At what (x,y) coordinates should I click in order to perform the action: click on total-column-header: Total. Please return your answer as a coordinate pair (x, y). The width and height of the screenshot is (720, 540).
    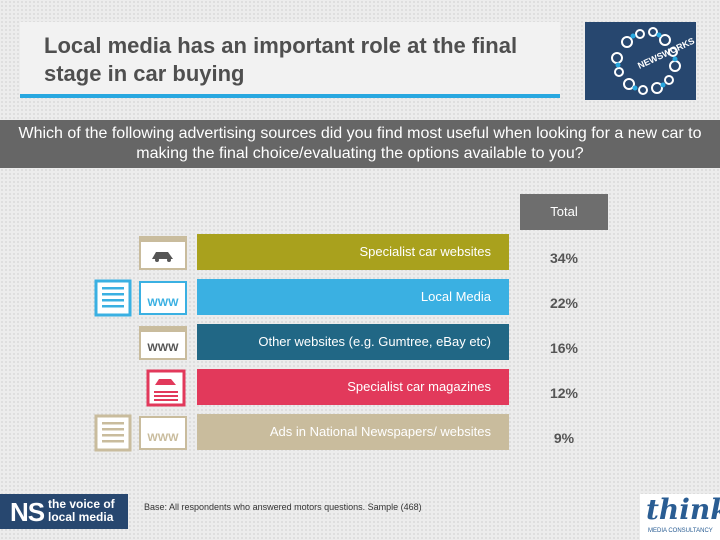
    Looking at the image, I should click on (564, 212).